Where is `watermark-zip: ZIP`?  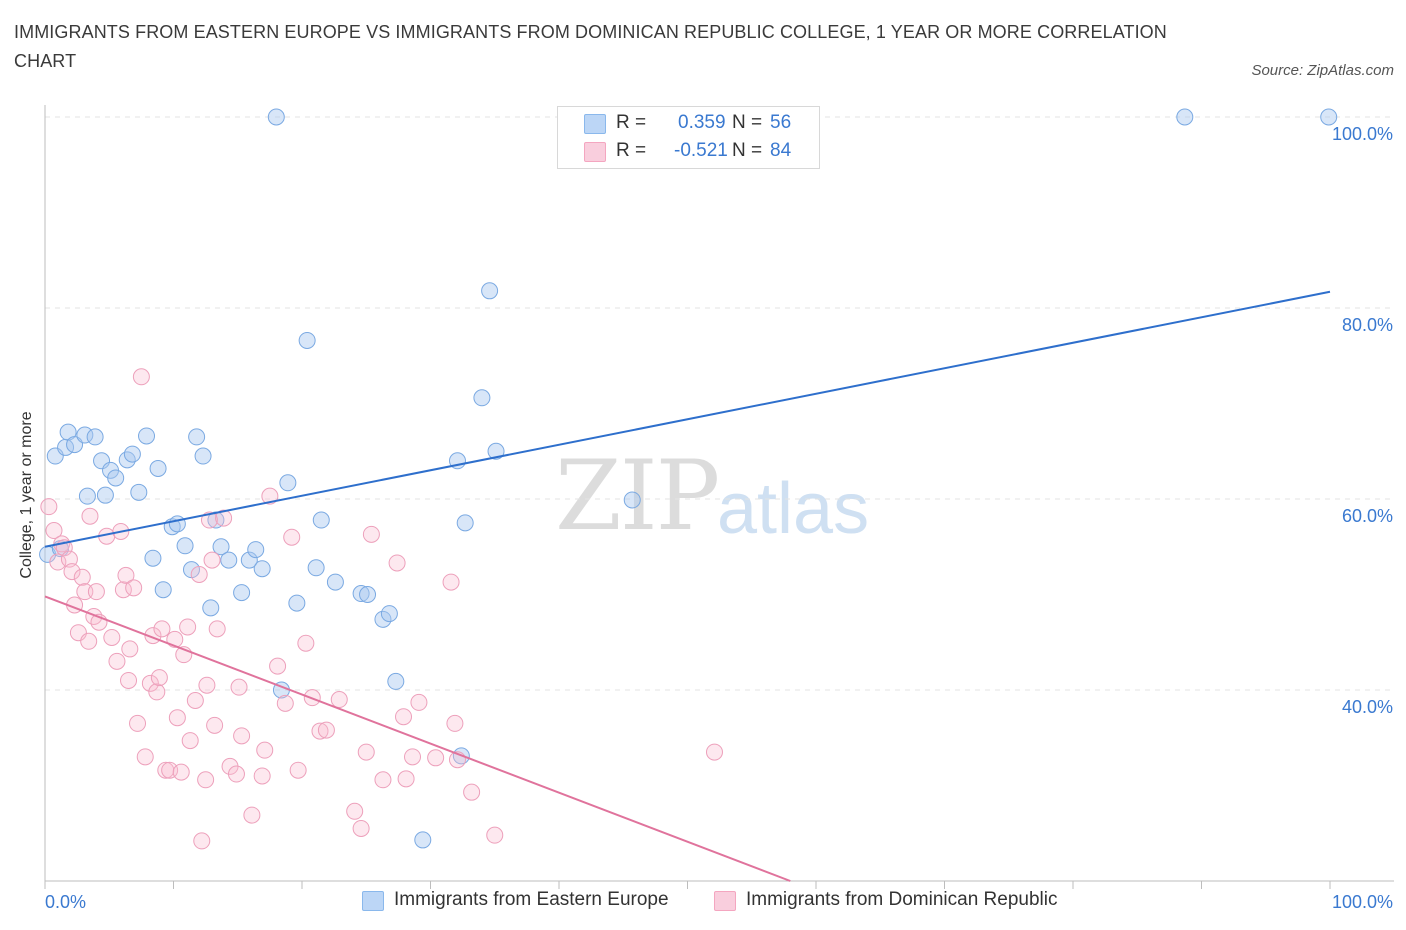 watermark-zip: ZIP is located at coordinates (637, 496).